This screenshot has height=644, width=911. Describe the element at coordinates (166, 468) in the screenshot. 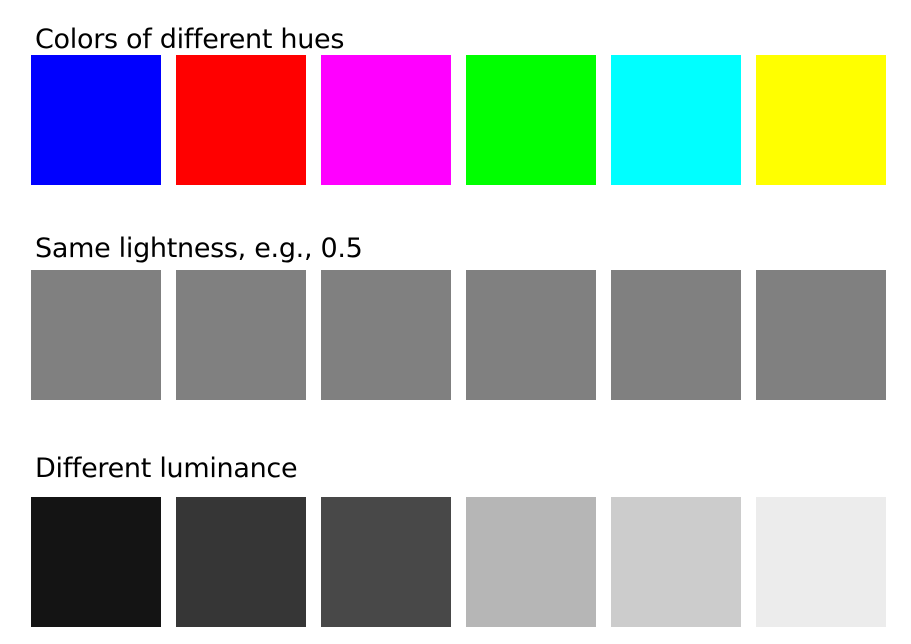

I see `section-title-luminance: Different luminance` at that location.